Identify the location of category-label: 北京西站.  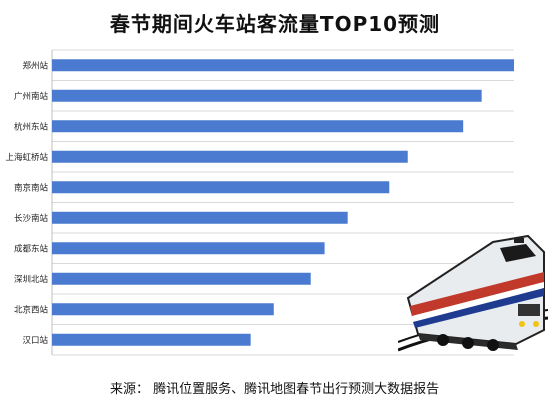
(31, 309).